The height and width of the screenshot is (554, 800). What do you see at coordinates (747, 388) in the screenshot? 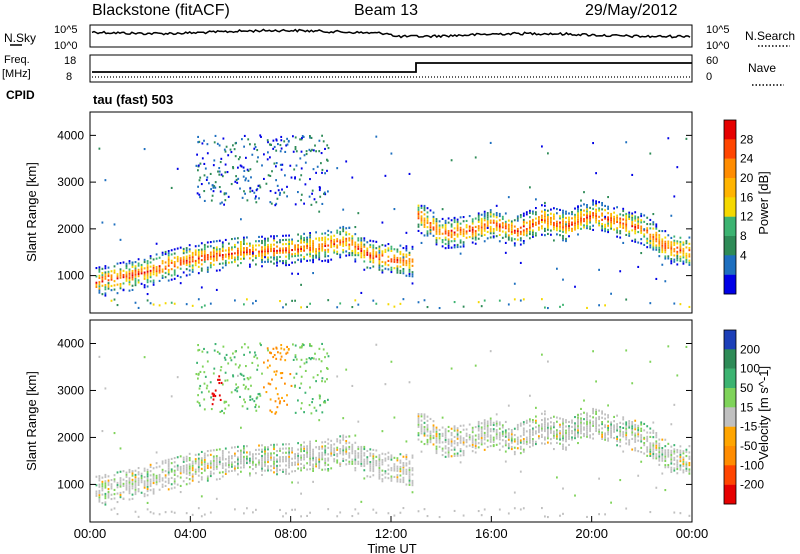
I see `colorbar-tick-label: 50` at bounding box center [747, 388].